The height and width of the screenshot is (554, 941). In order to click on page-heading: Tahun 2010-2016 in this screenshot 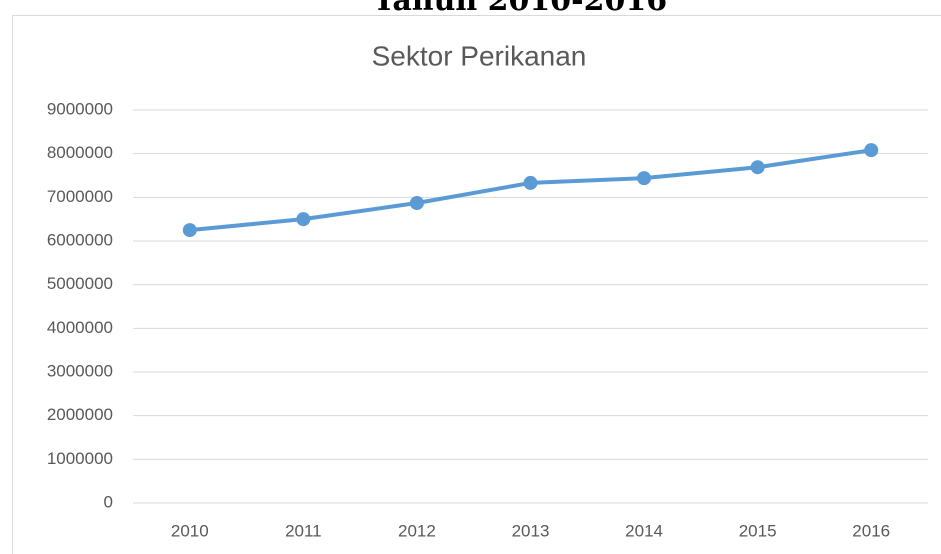, I will do `click(520, 9)`.